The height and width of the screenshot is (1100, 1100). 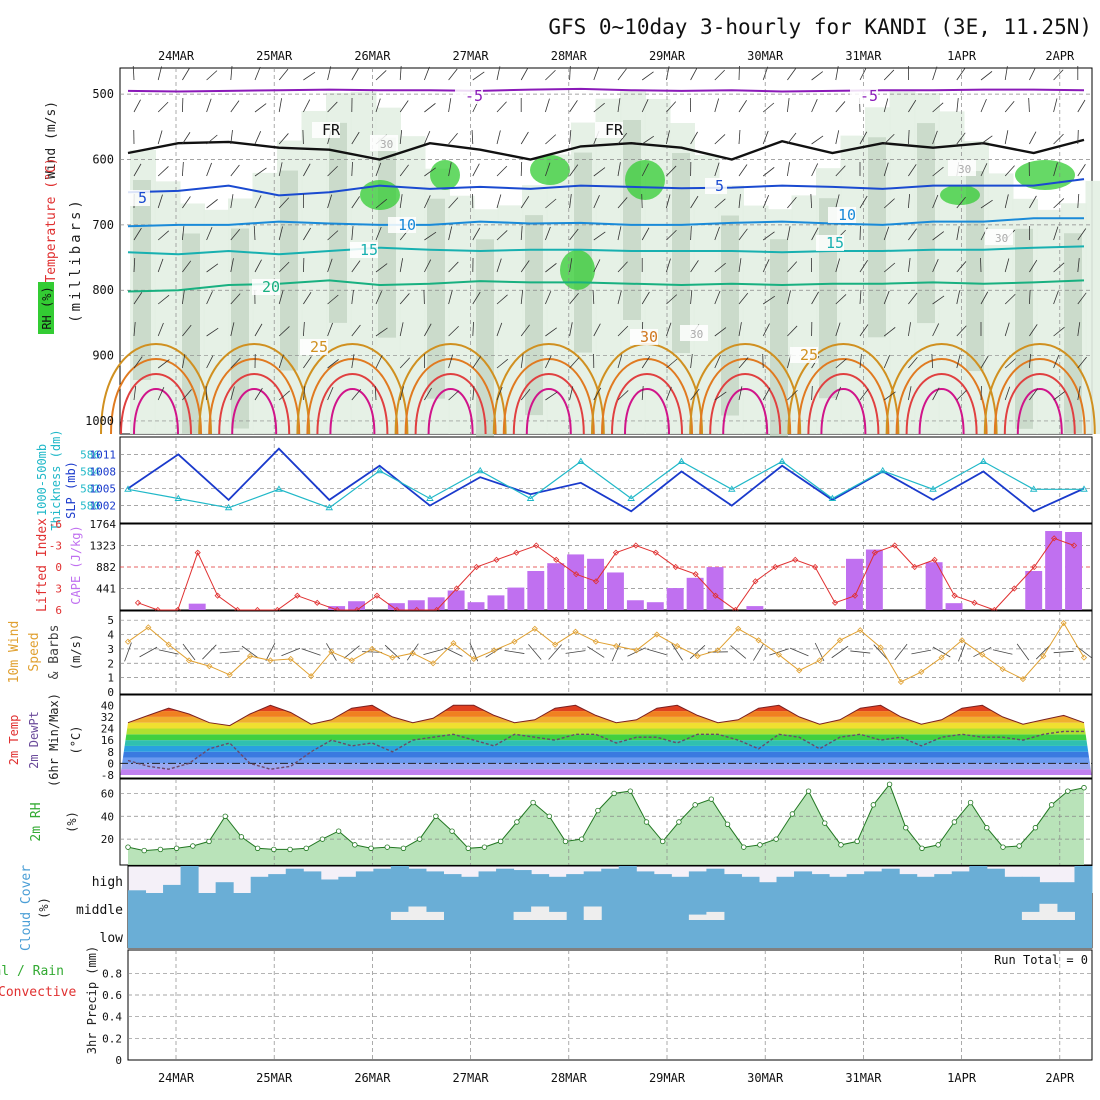 What do you see at coordinates (696, 334) in the screenshot?
I see `isotherm-label: 30` at bounding box center [696, 334].